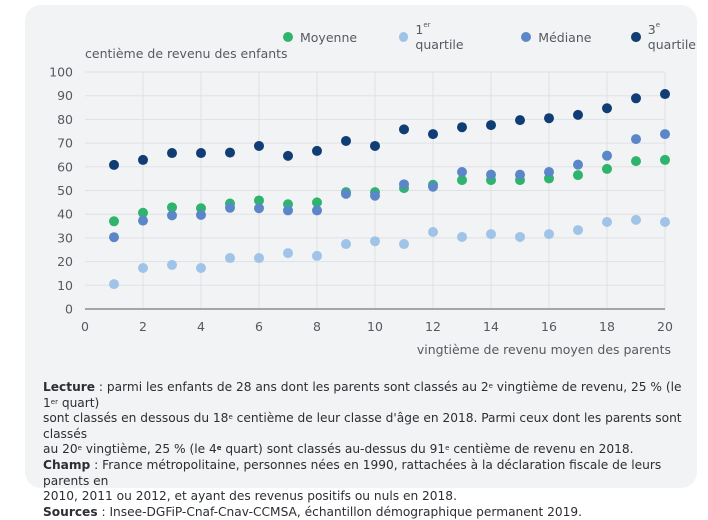 Image resolution: width=708 pixels, height=520 pixels. Describe the element at coordinates (543, 349) in the screenshot. I see `x-axis-title: vingtième de revenu moyen des parents` at that location.